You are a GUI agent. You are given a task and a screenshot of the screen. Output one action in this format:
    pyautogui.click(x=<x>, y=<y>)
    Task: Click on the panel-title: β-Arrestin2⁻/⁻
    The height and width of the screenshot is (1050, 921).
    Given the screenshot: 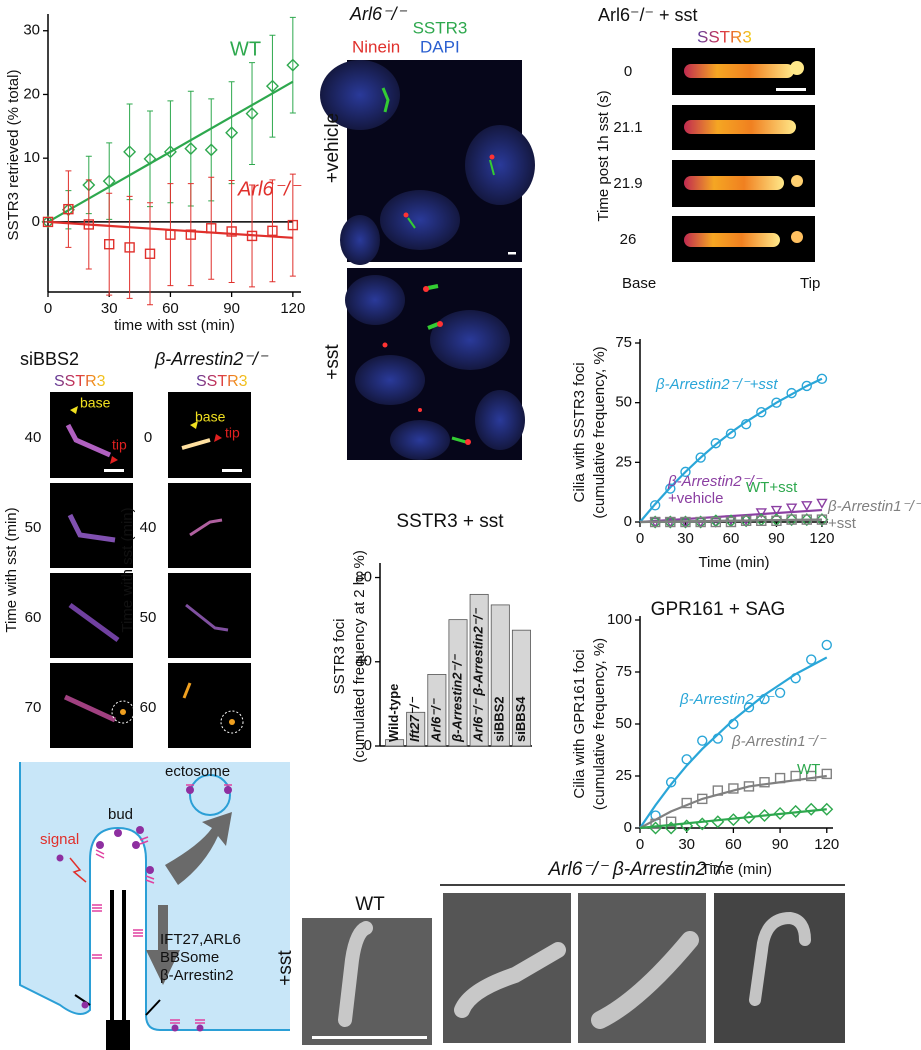 What is the action you would take?
    pyautogui.click(x=211, y=359)
    